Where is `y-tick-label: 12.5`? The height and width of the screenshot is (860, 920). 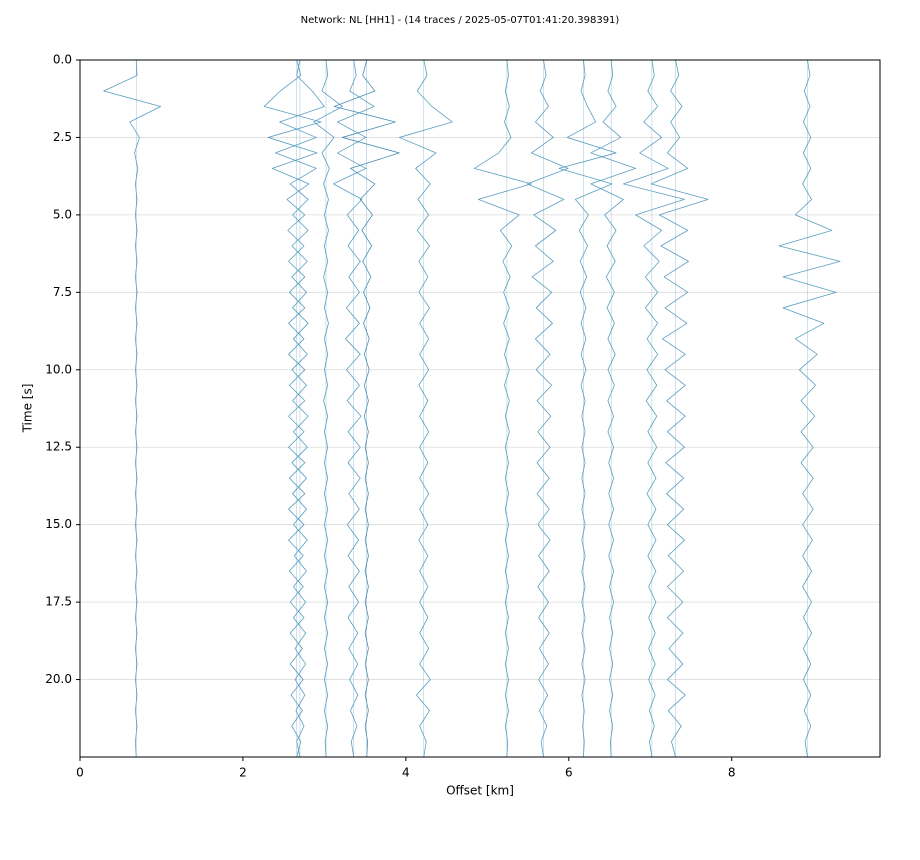 y-tick-label: 12.5 is located at coordinates (58, 447).